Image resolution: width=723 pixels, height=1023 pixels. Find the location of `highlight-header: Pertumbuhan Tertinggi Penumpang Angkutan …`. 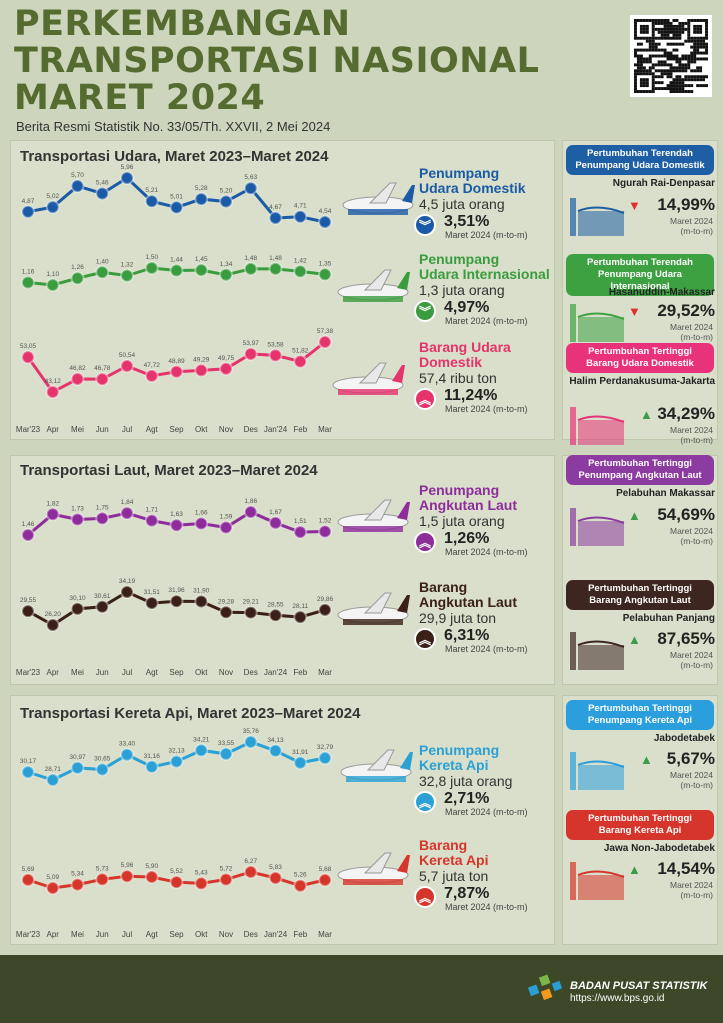

highlight-header: Pertumbuhan Tertinggi Penumpang Angkutan … is located at coordinates (640, 470).